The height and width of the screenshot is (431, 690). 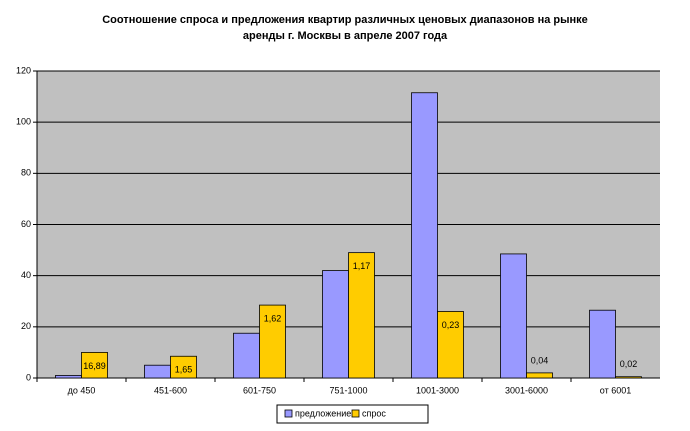 I want to click on bar-annotation: 16,89, so click(x=94, y=366).